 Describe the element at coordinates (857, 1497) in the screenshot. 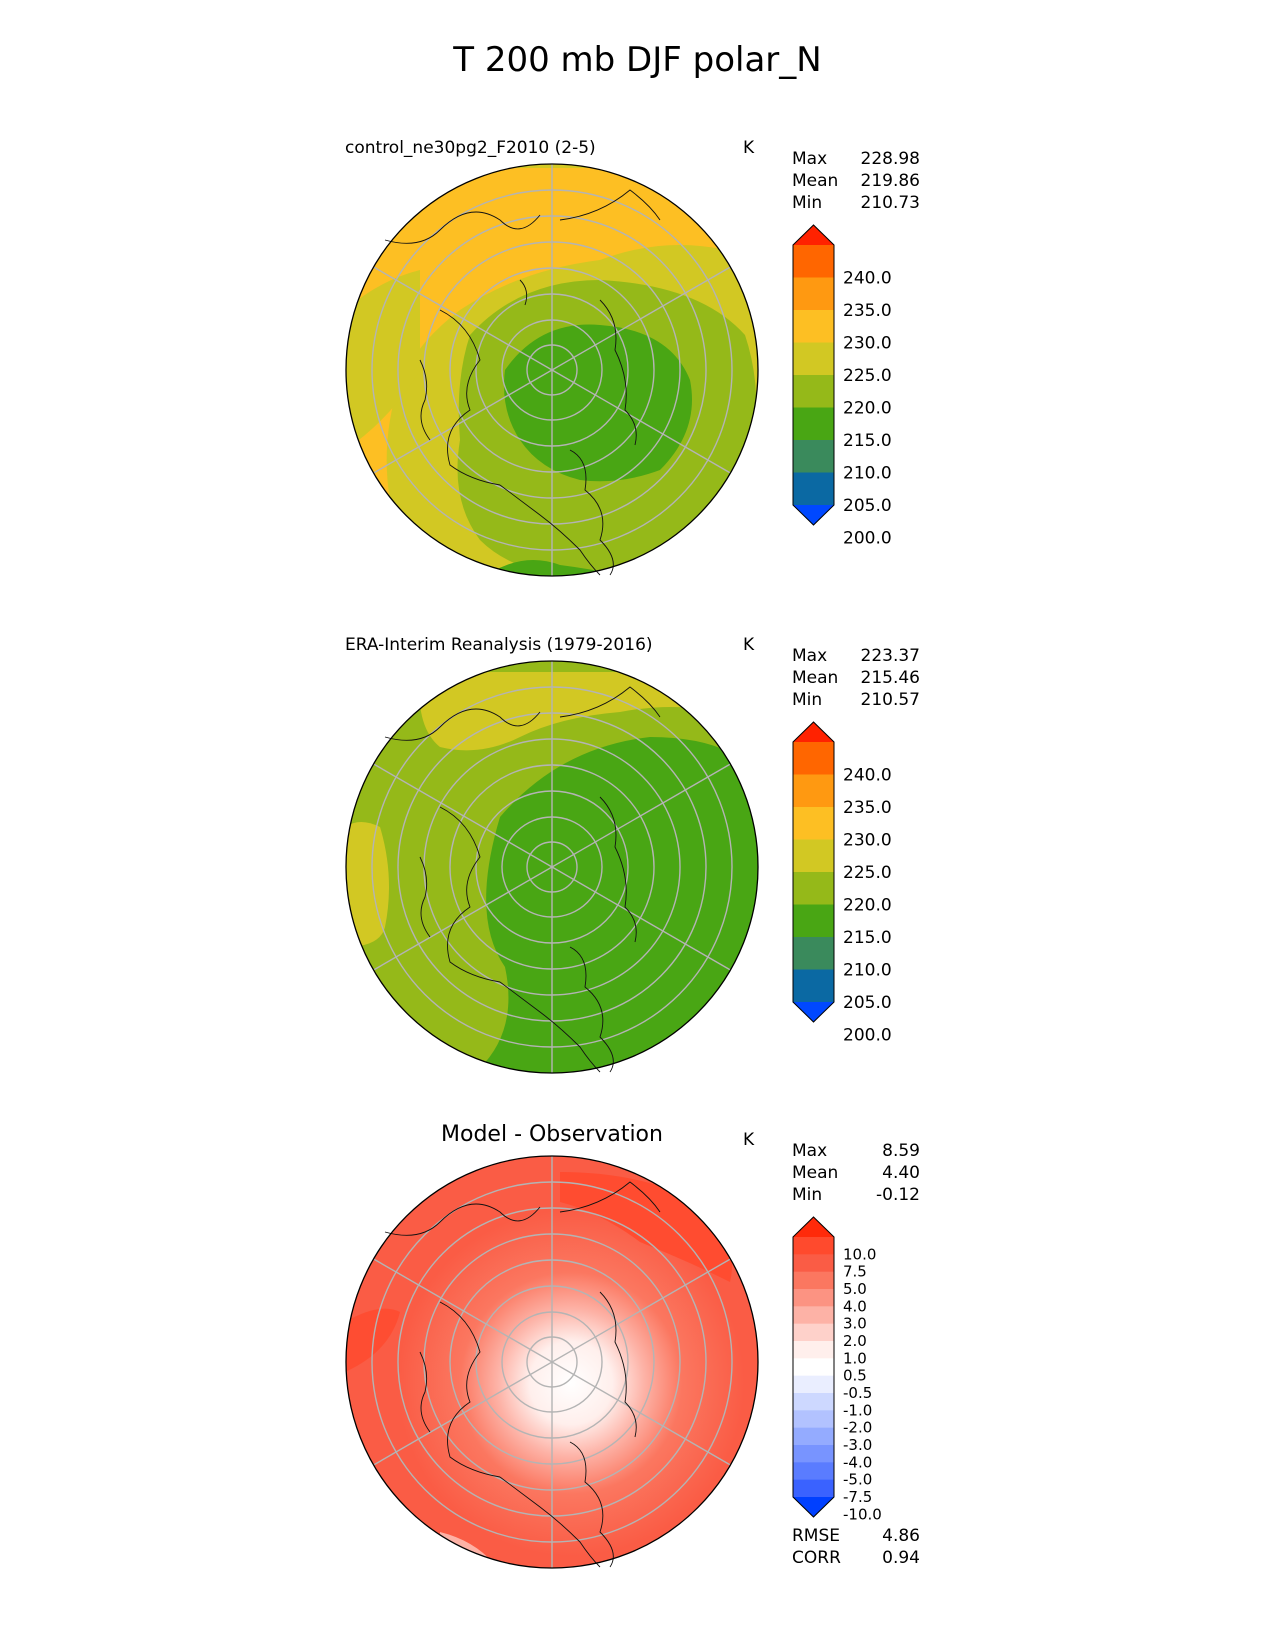

I see `colorbar-tick-label: -7.5` at that location.